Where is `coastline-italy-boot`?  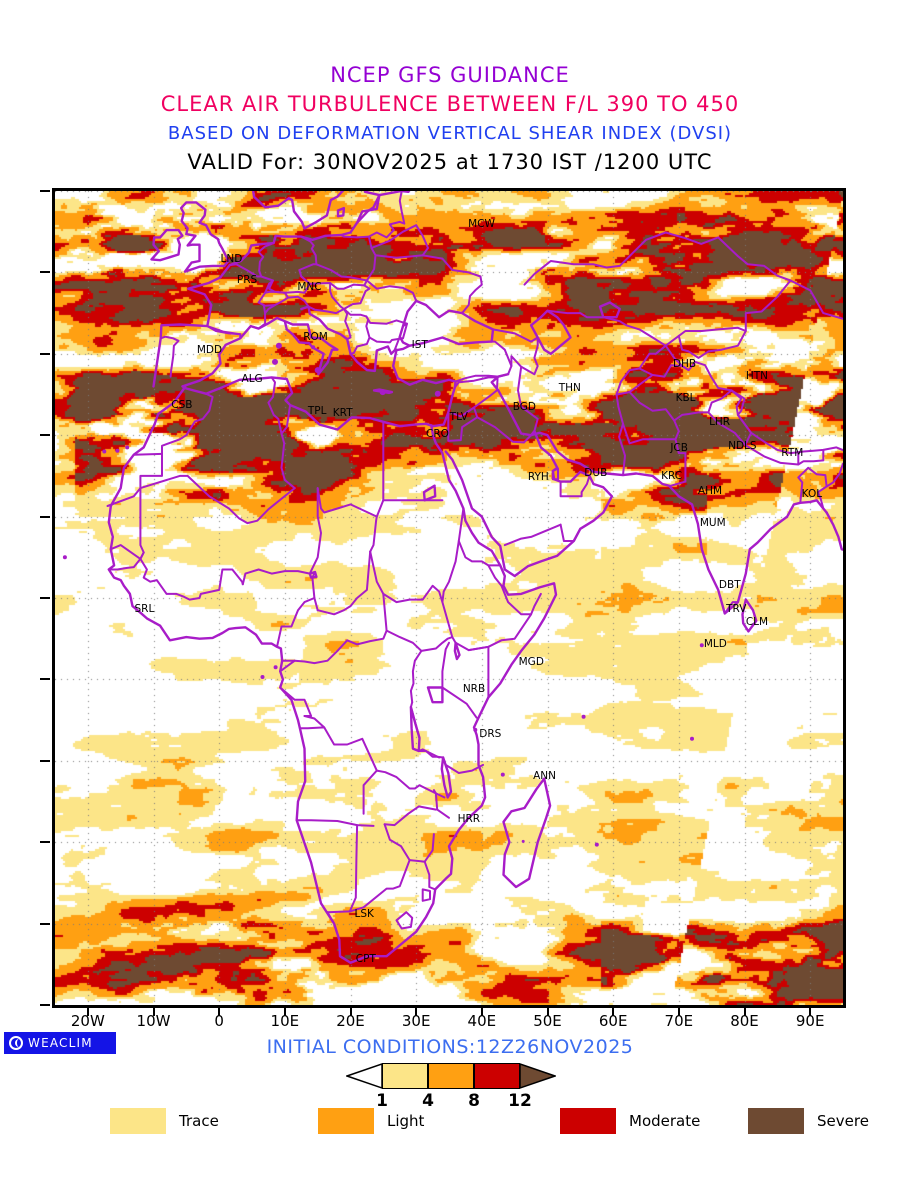
coastline-italy-boot is located at coordinates (355, 339).